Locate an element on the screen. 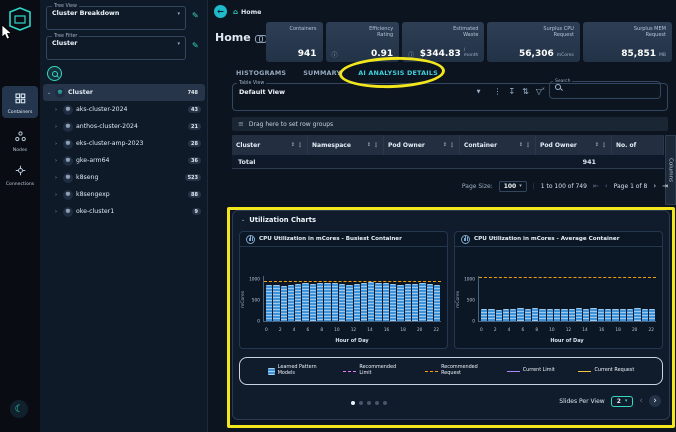 The height and width of the screenshot is (432, 676). tab-bar: HISTOGRAMS SUMMARY AI ANALYSIS DETAILS is located at coordinates (337, 73).